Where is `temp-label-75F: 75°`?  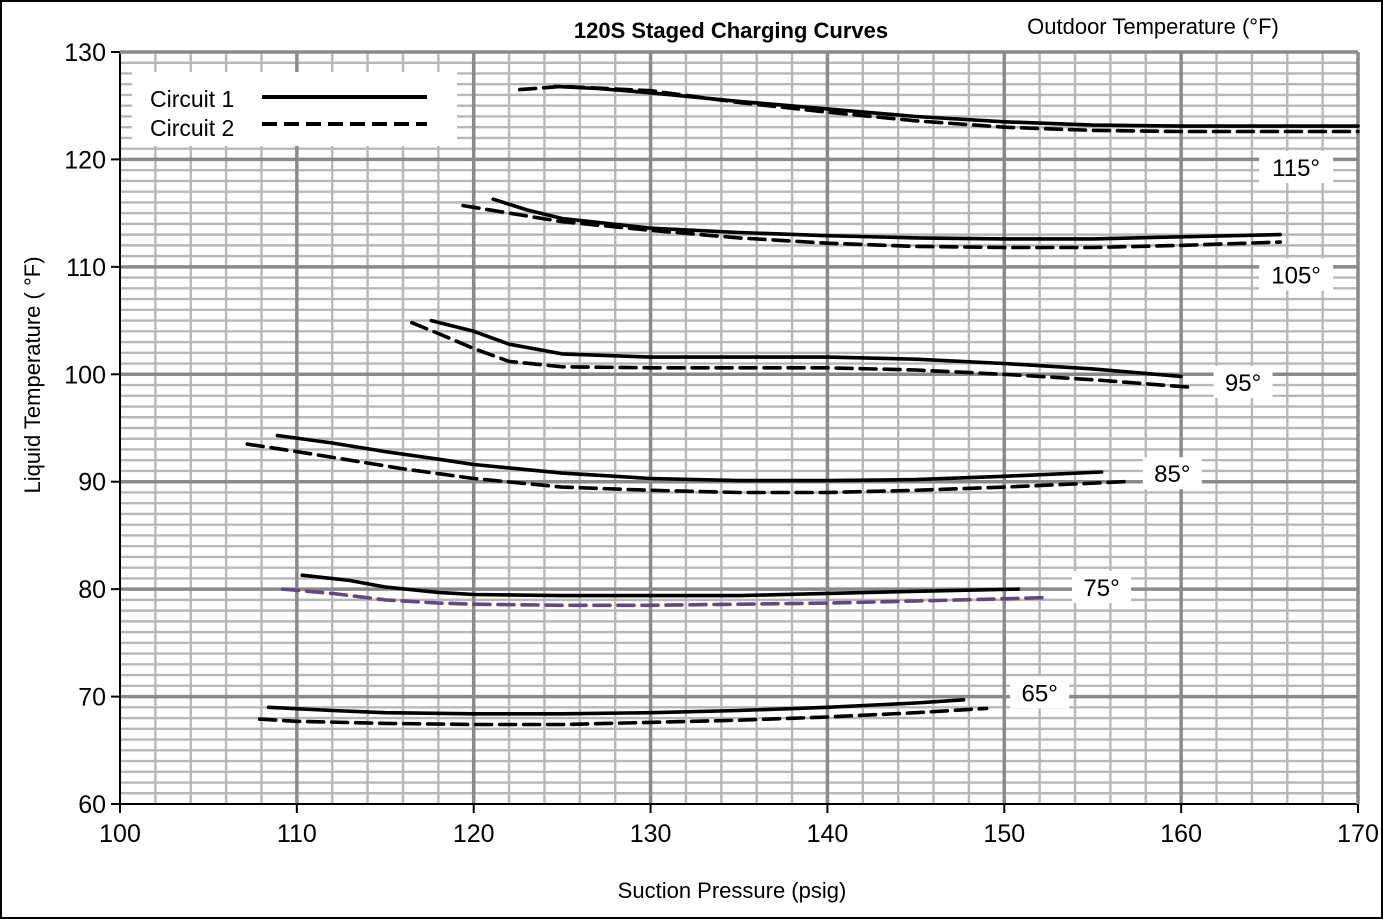
temp-label-75F: 75° is located at coordinates (1101, 588).